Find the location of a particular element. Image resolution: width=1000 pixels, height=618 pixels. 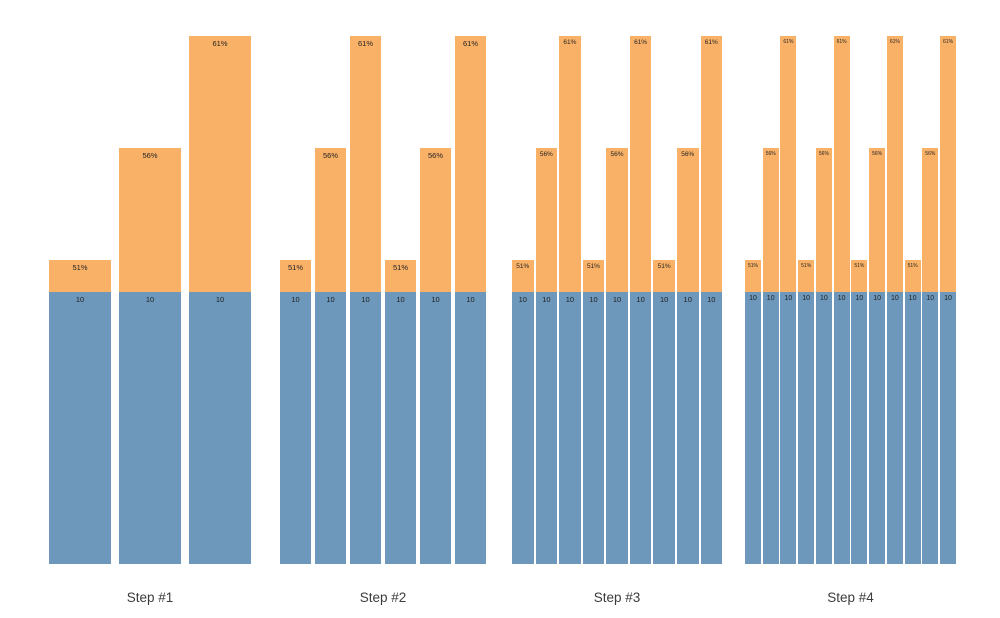

x-axis-label: Step #1 is located at coordinates (150, 597).